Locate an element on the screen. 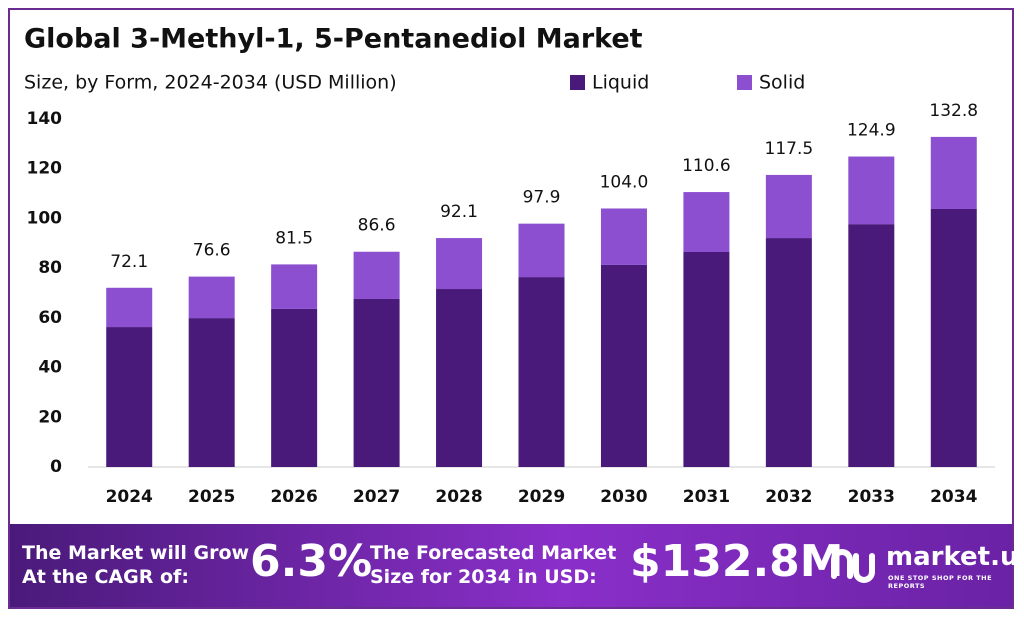  logo-tagline: ONE STOP SHOP FOR THE REPORTS is located at coordinates (940, 582).